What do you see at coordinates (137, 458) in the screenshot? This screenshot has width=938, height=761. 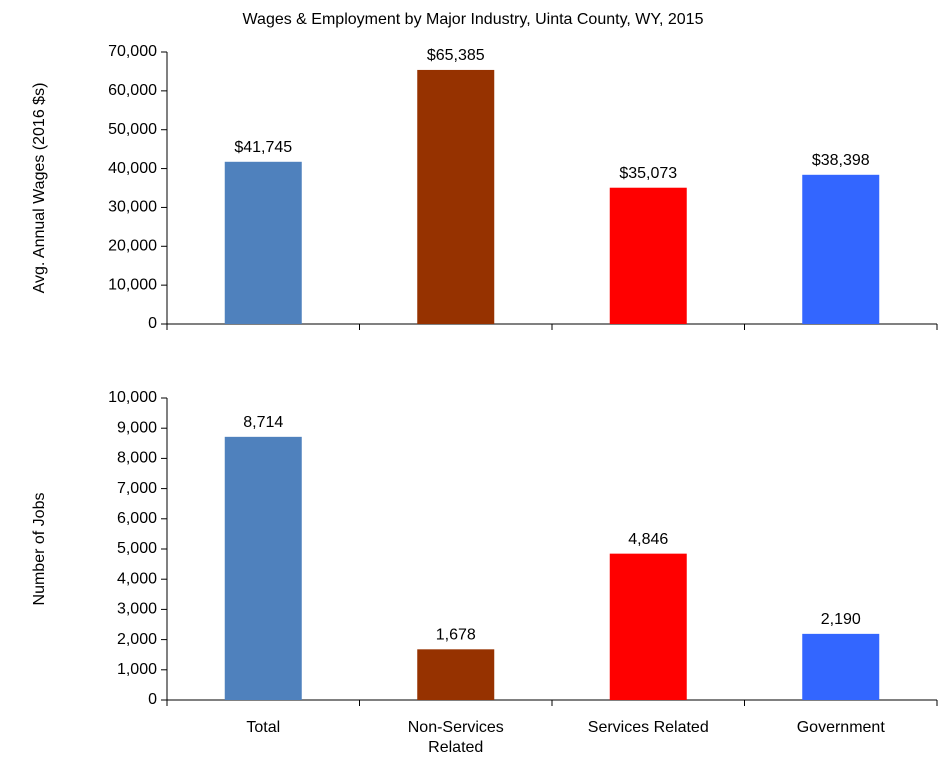 I see `y-tick-label: 8,000` at bounding box center [137, 458].